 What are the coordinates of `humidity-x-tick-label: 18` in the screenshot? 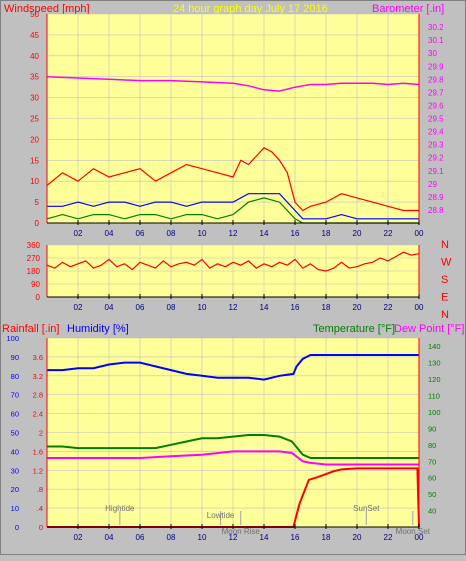 It's located at (326, 537).